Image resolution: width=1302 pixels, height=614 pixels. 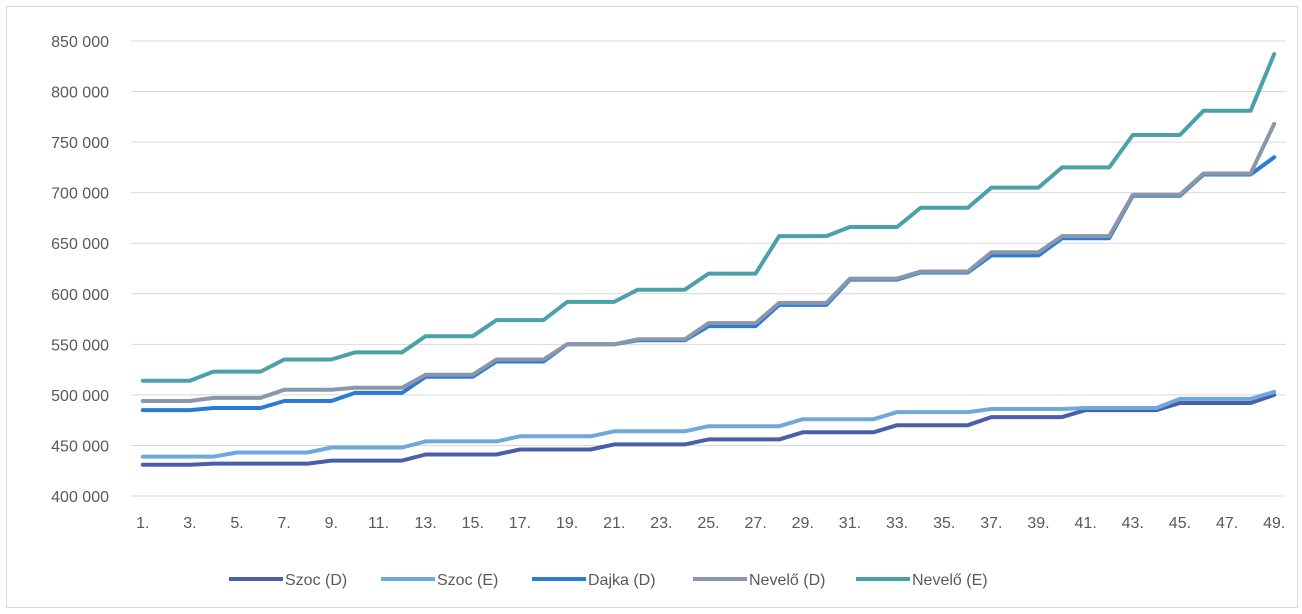 I want to click on legend-label: Nevelő (D), so click(x=787, y=580).